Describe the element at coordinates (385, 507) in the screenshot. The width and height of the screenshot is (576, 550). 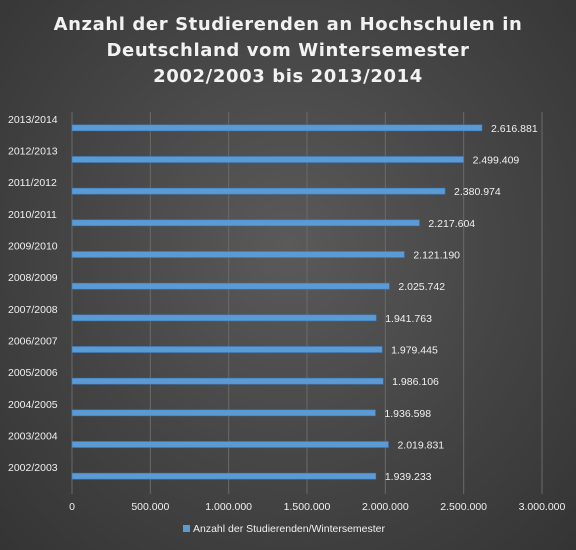
I see `x-tick-label: 2.000.000` at that location.